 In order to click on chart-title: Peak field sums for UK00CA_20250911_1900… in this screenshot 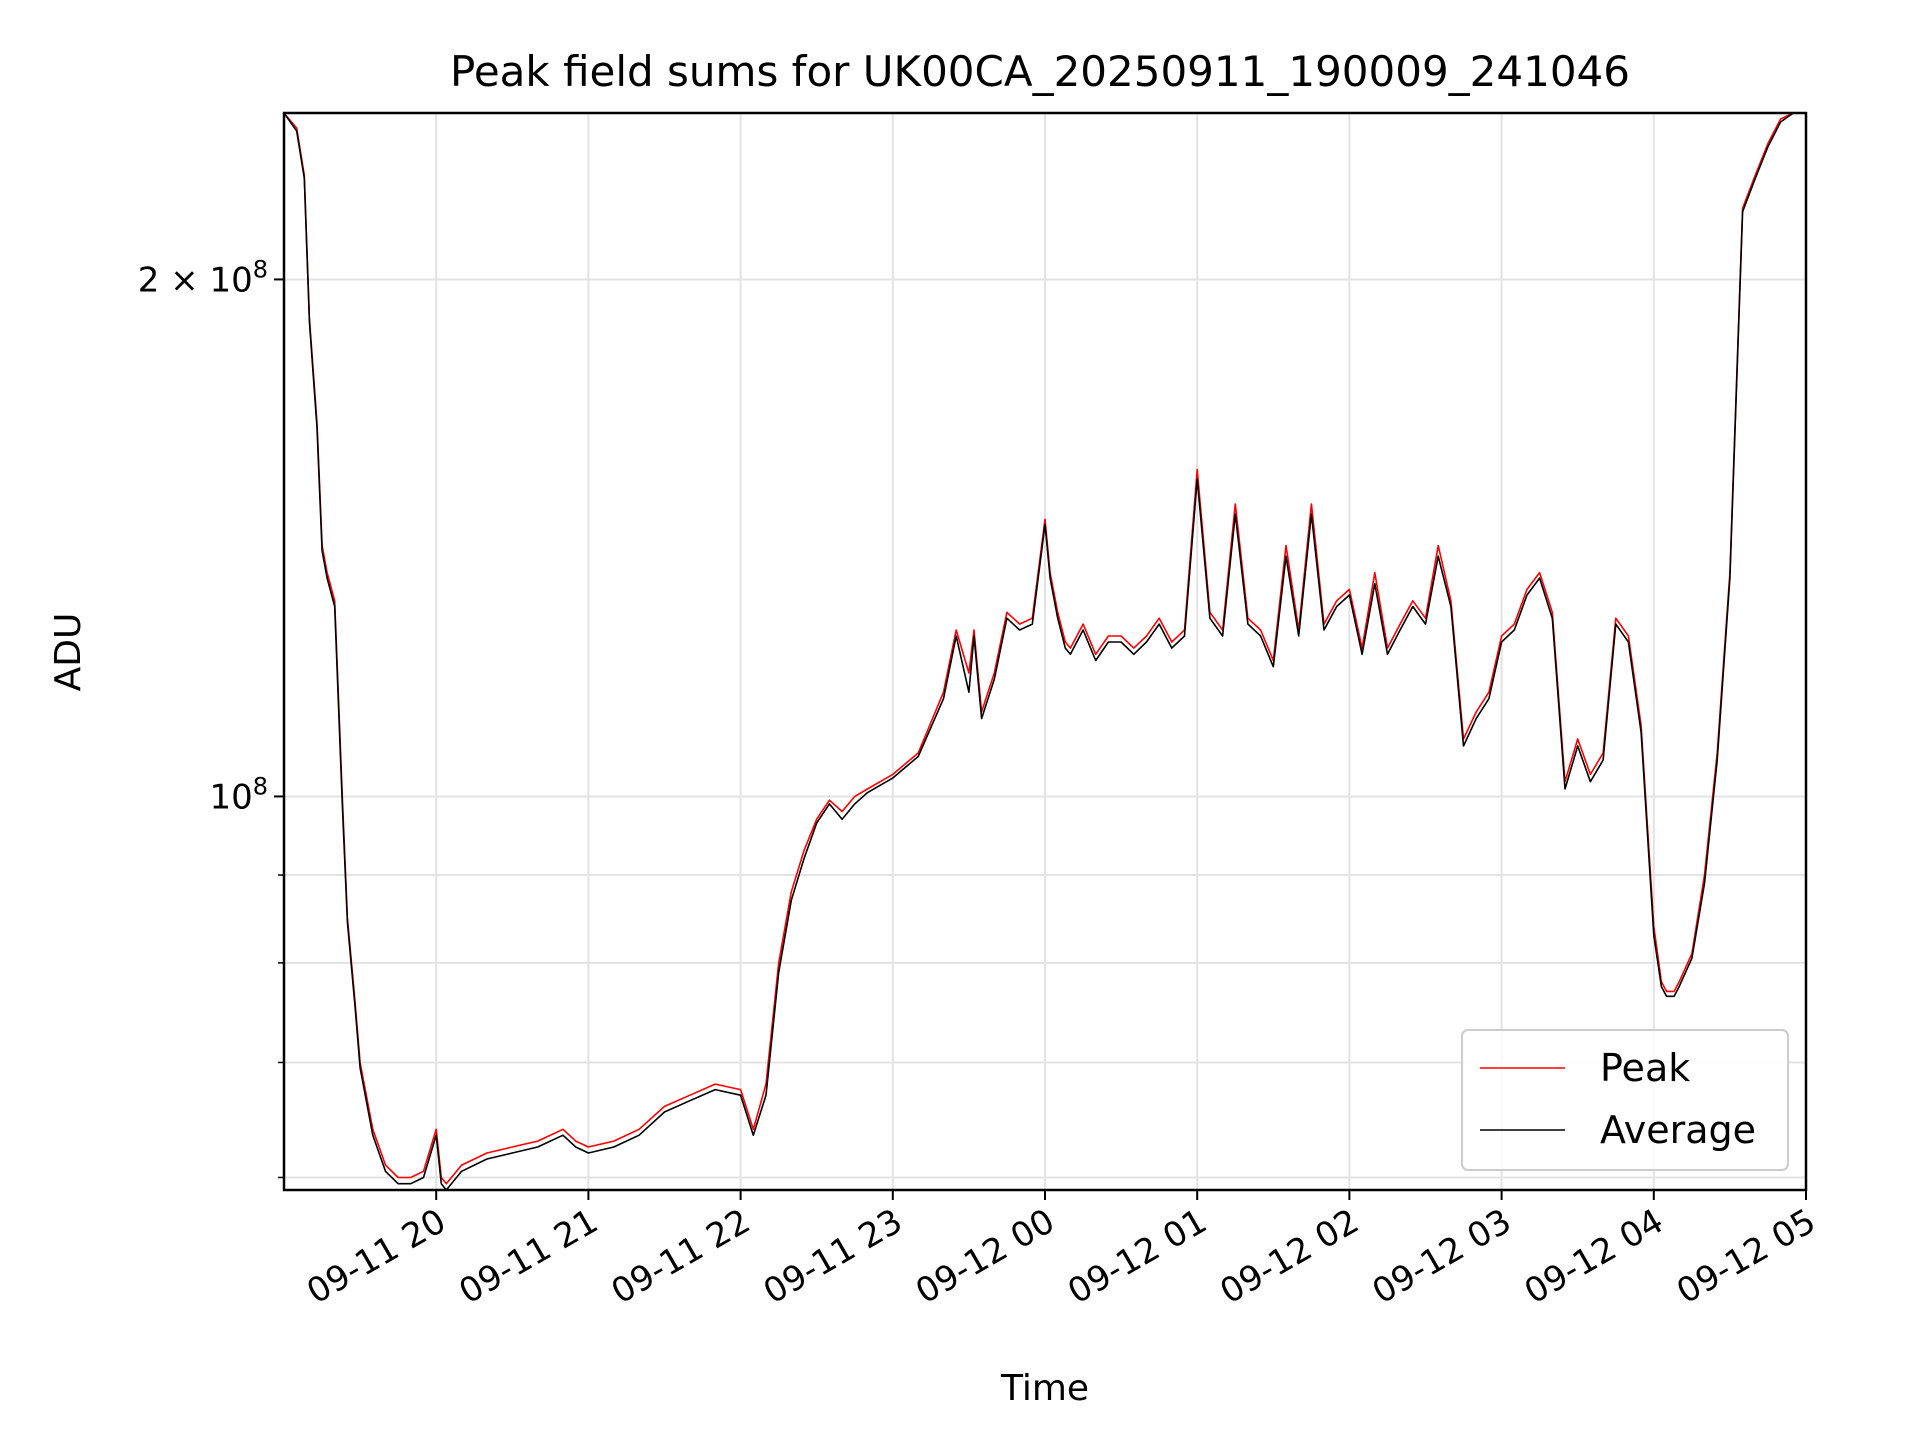, I will do `click(1040, 71)`.